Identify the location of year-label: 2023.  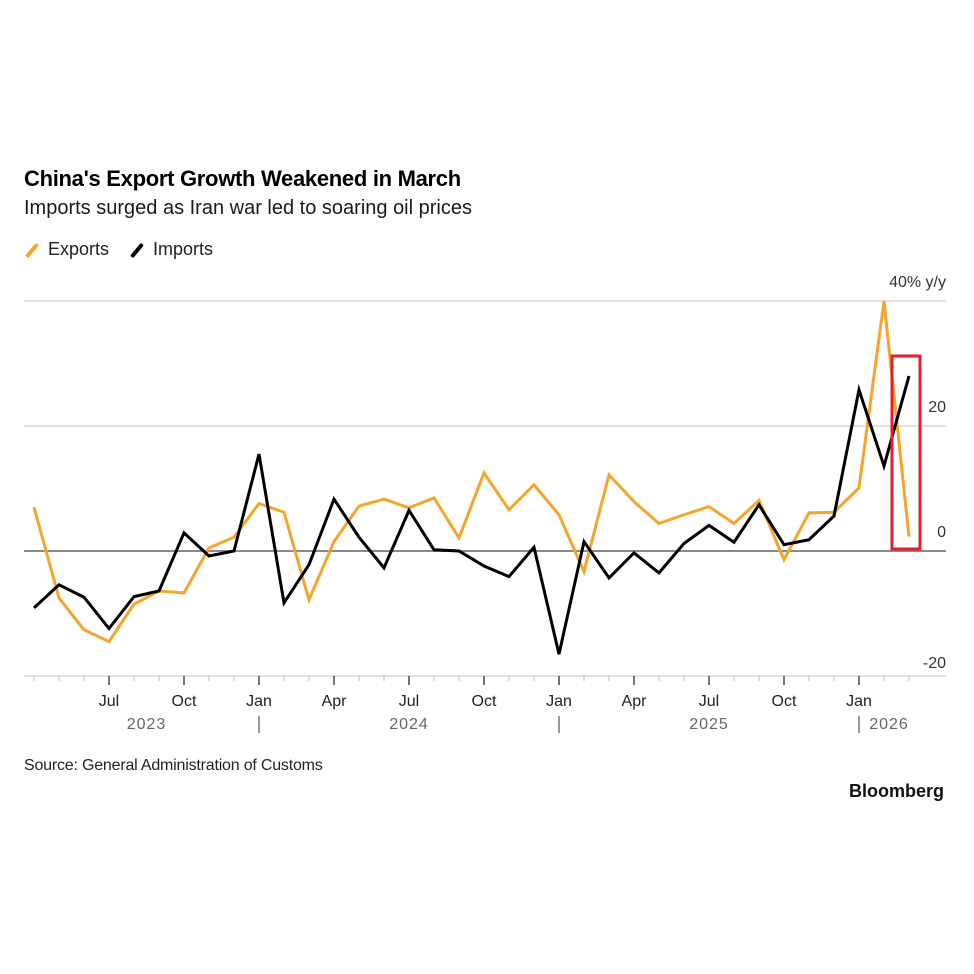
(147, 724).